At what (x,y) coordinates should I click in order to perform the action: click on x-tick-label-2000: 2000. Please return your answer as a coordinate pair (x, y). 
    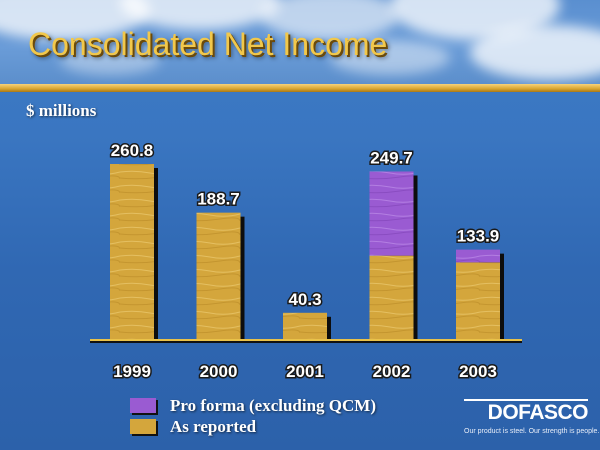
    Looking at the image, I should click on (219, 371).